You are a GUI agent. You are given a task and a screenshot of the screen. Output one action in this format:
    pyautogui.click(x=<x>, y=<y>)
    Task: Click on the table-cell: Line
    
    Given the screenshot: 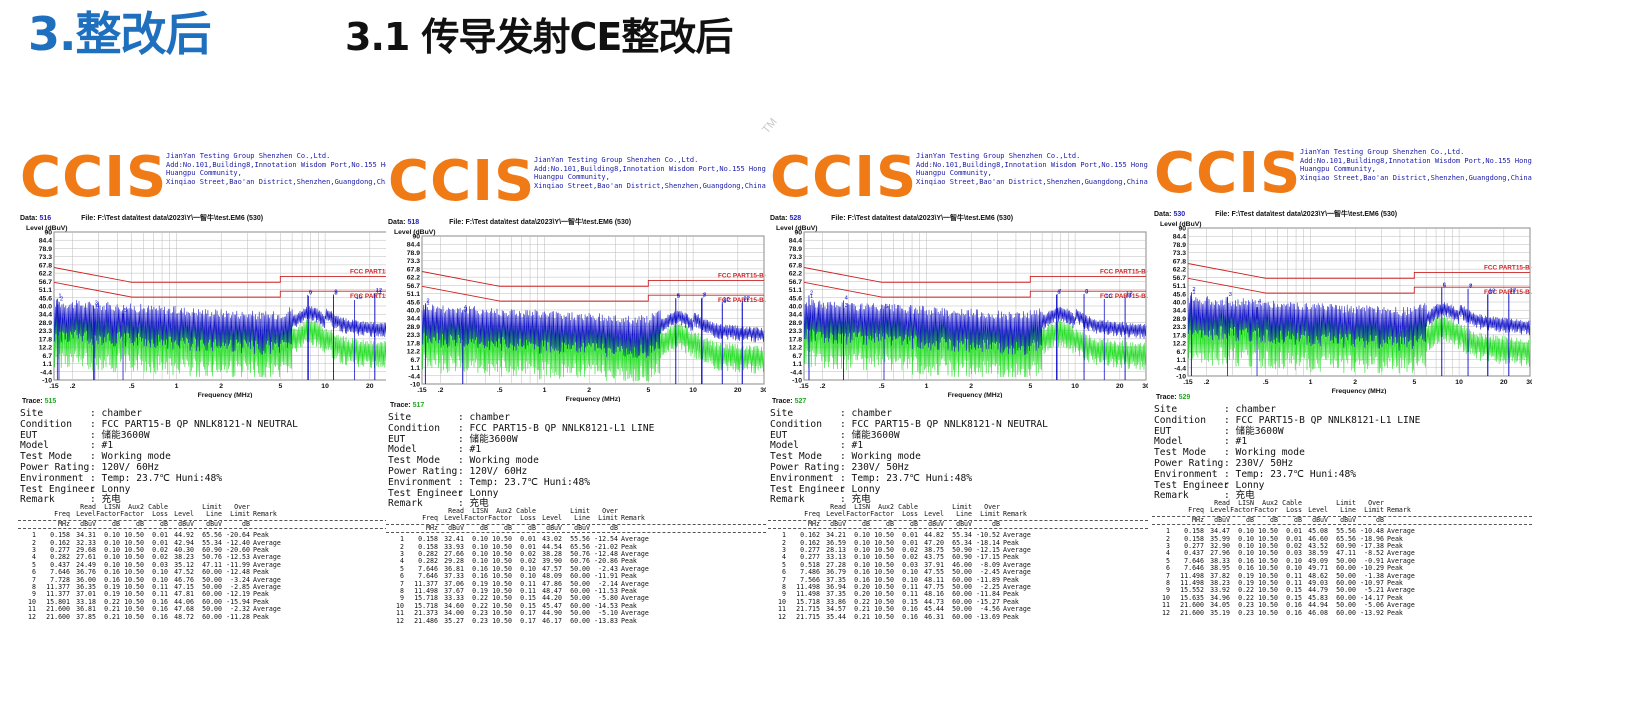 What is the action you would take?
    pyautogui.click(x=964, y=514)
    